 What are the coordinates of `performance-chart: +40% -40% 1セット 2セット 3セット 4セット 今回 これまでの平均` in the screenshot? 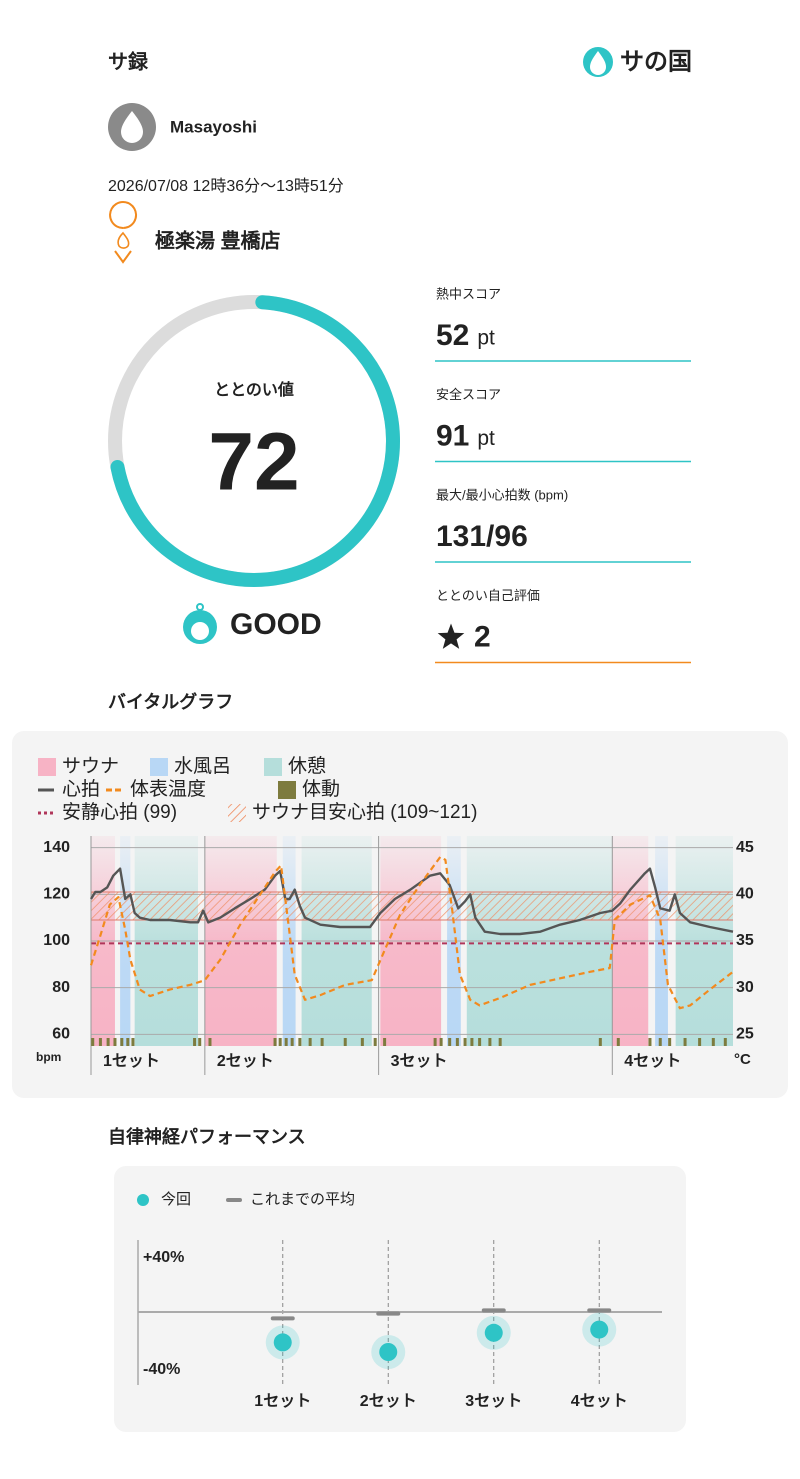 It's located at (399, 1300).